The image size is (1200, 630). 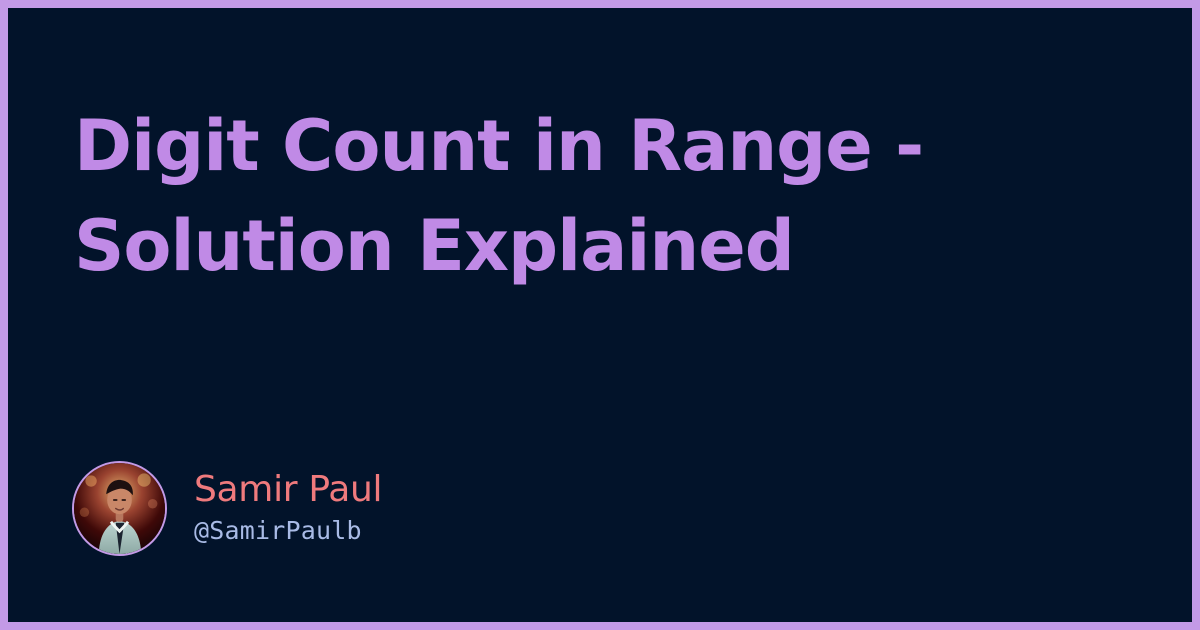 I want to click on author-block: Samir Paul @SamirPaulb, so click(x=227, y=508).